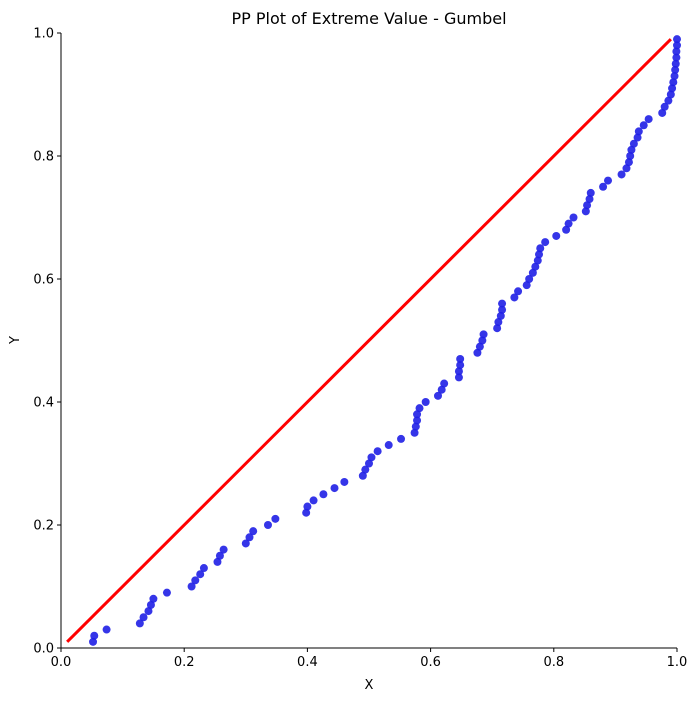 The image size is (698, 701). What do you see at coordinates (43, 649) in the screenshot?
I see `y-tick-label: 0.0` at bounding box center [43, 649].